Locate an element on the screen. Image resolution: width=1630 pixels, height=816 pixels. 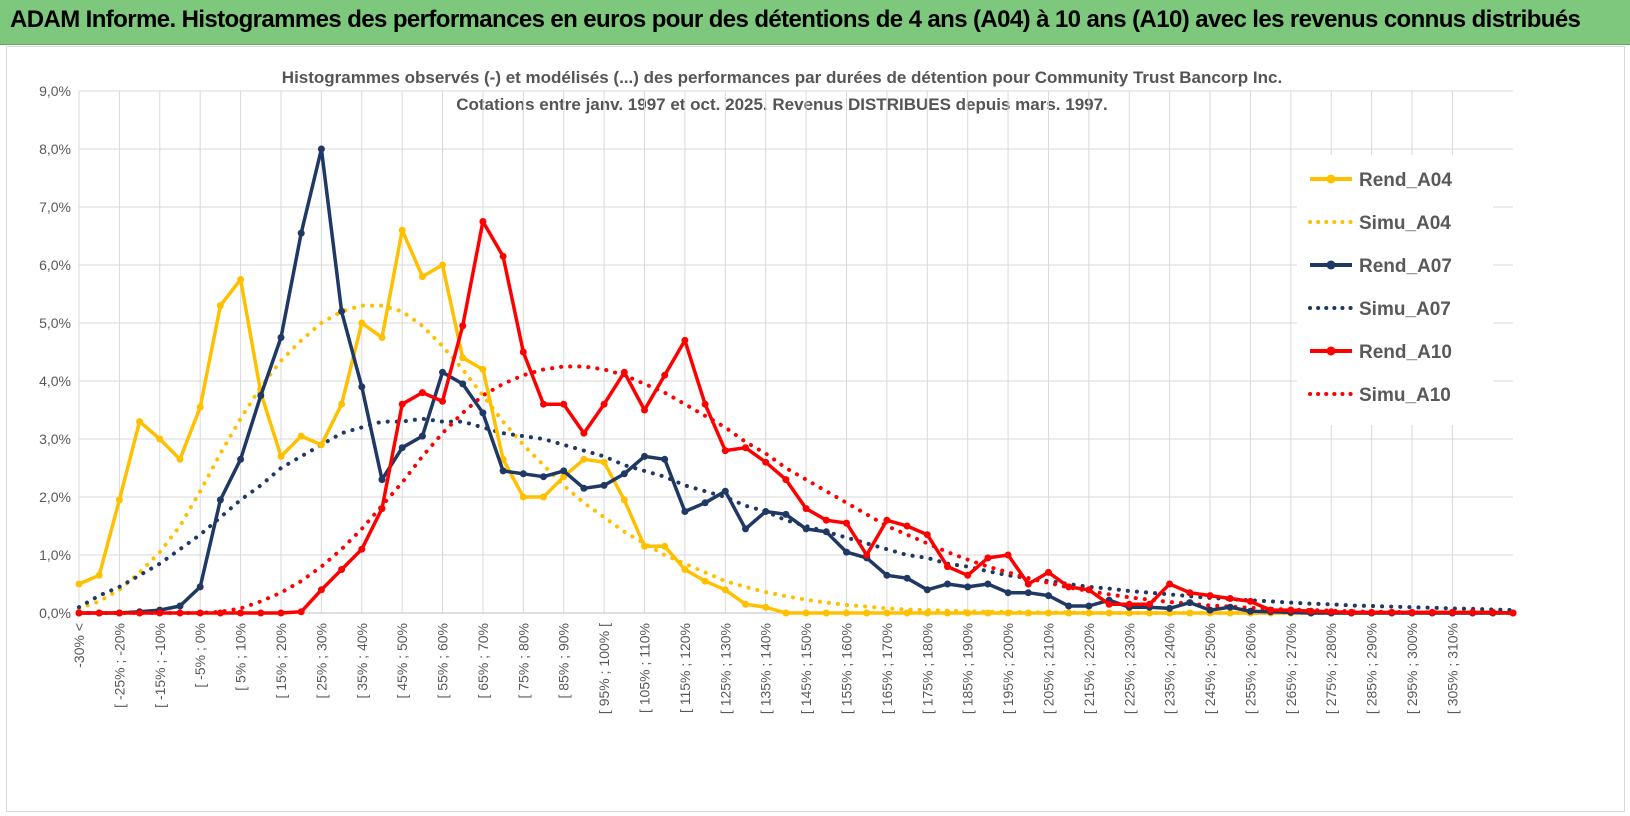
x-tick-label: [ 155% ; 160% is located at coordinates (846, 668).